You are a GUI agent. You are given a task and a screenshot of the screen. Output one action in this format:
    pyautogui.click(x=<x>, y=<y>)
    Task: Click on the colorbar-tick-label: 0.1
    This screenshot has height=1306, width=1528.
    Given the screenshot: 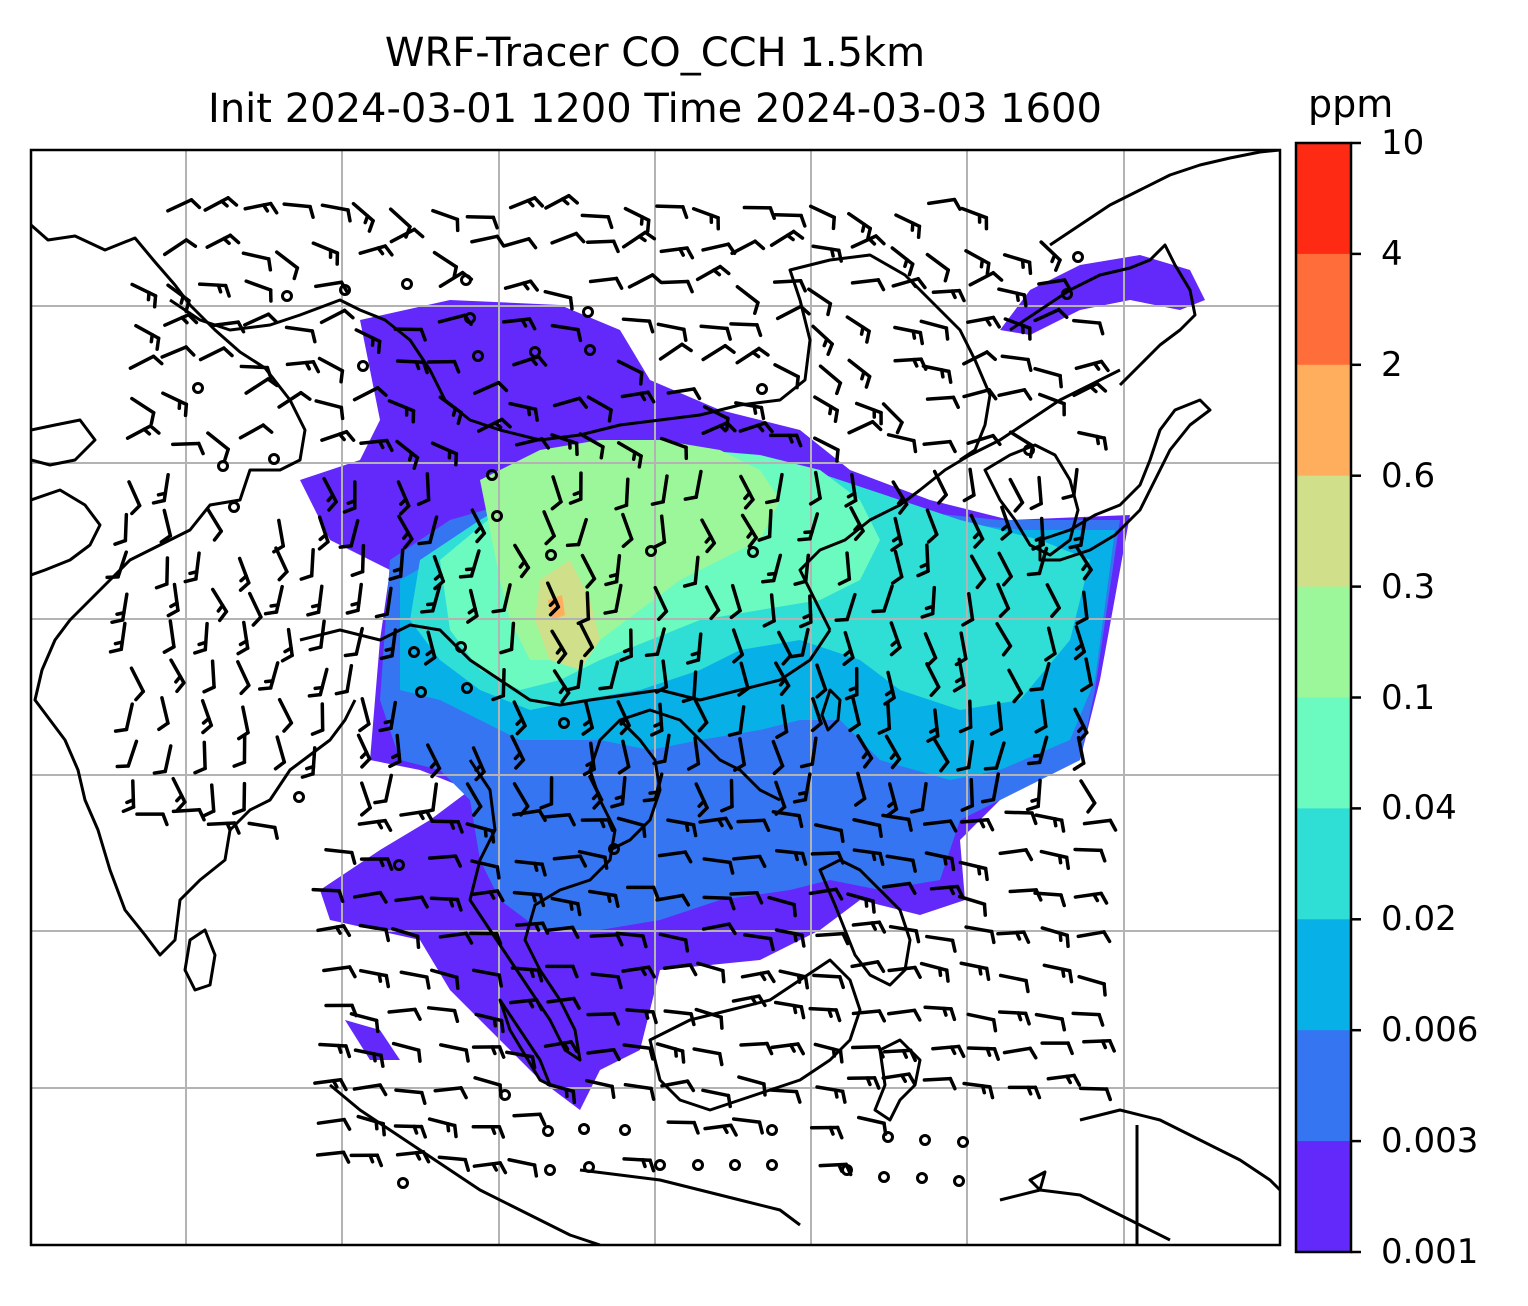 What is the action you would take?
    pyautogui.click(x=1408, y=697)
    